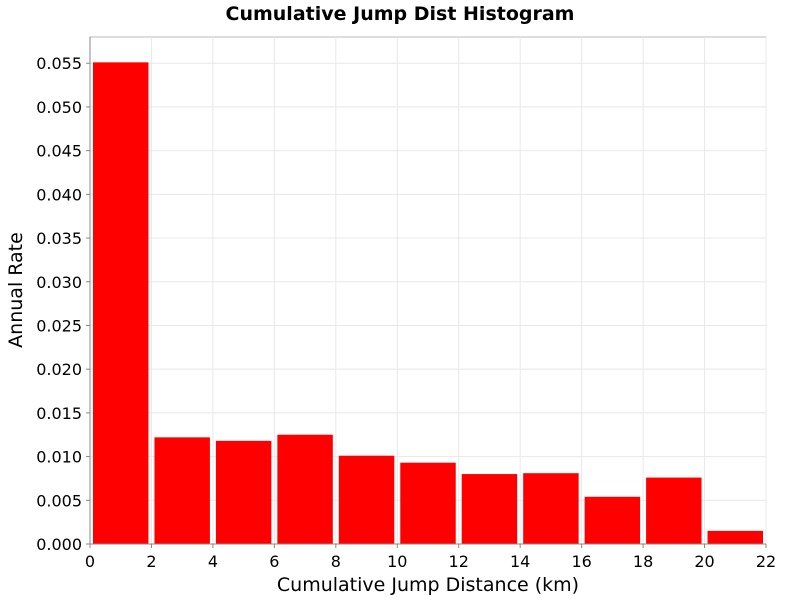 The height and width of the screenshot is (600, 800). What do you see at coordinates (59, 544) in the screenshot?
I see `y-tick-label: 0.000` at bounding box center [59, 544].